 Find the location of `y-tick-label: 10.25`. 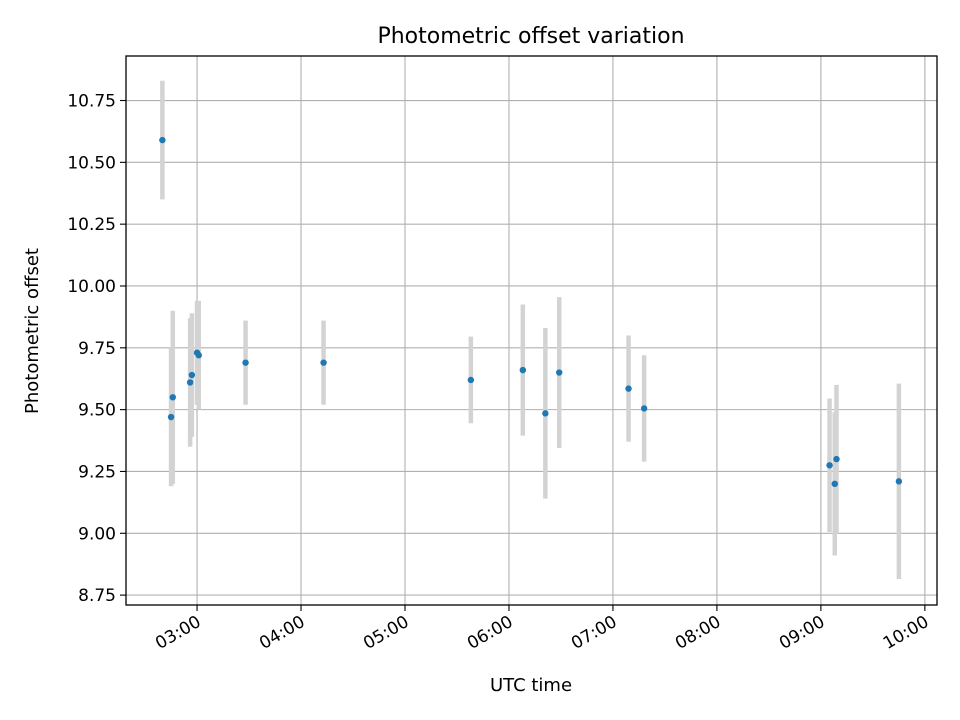

y-tick-label: 10.25 is located at coordinates (91, 225).